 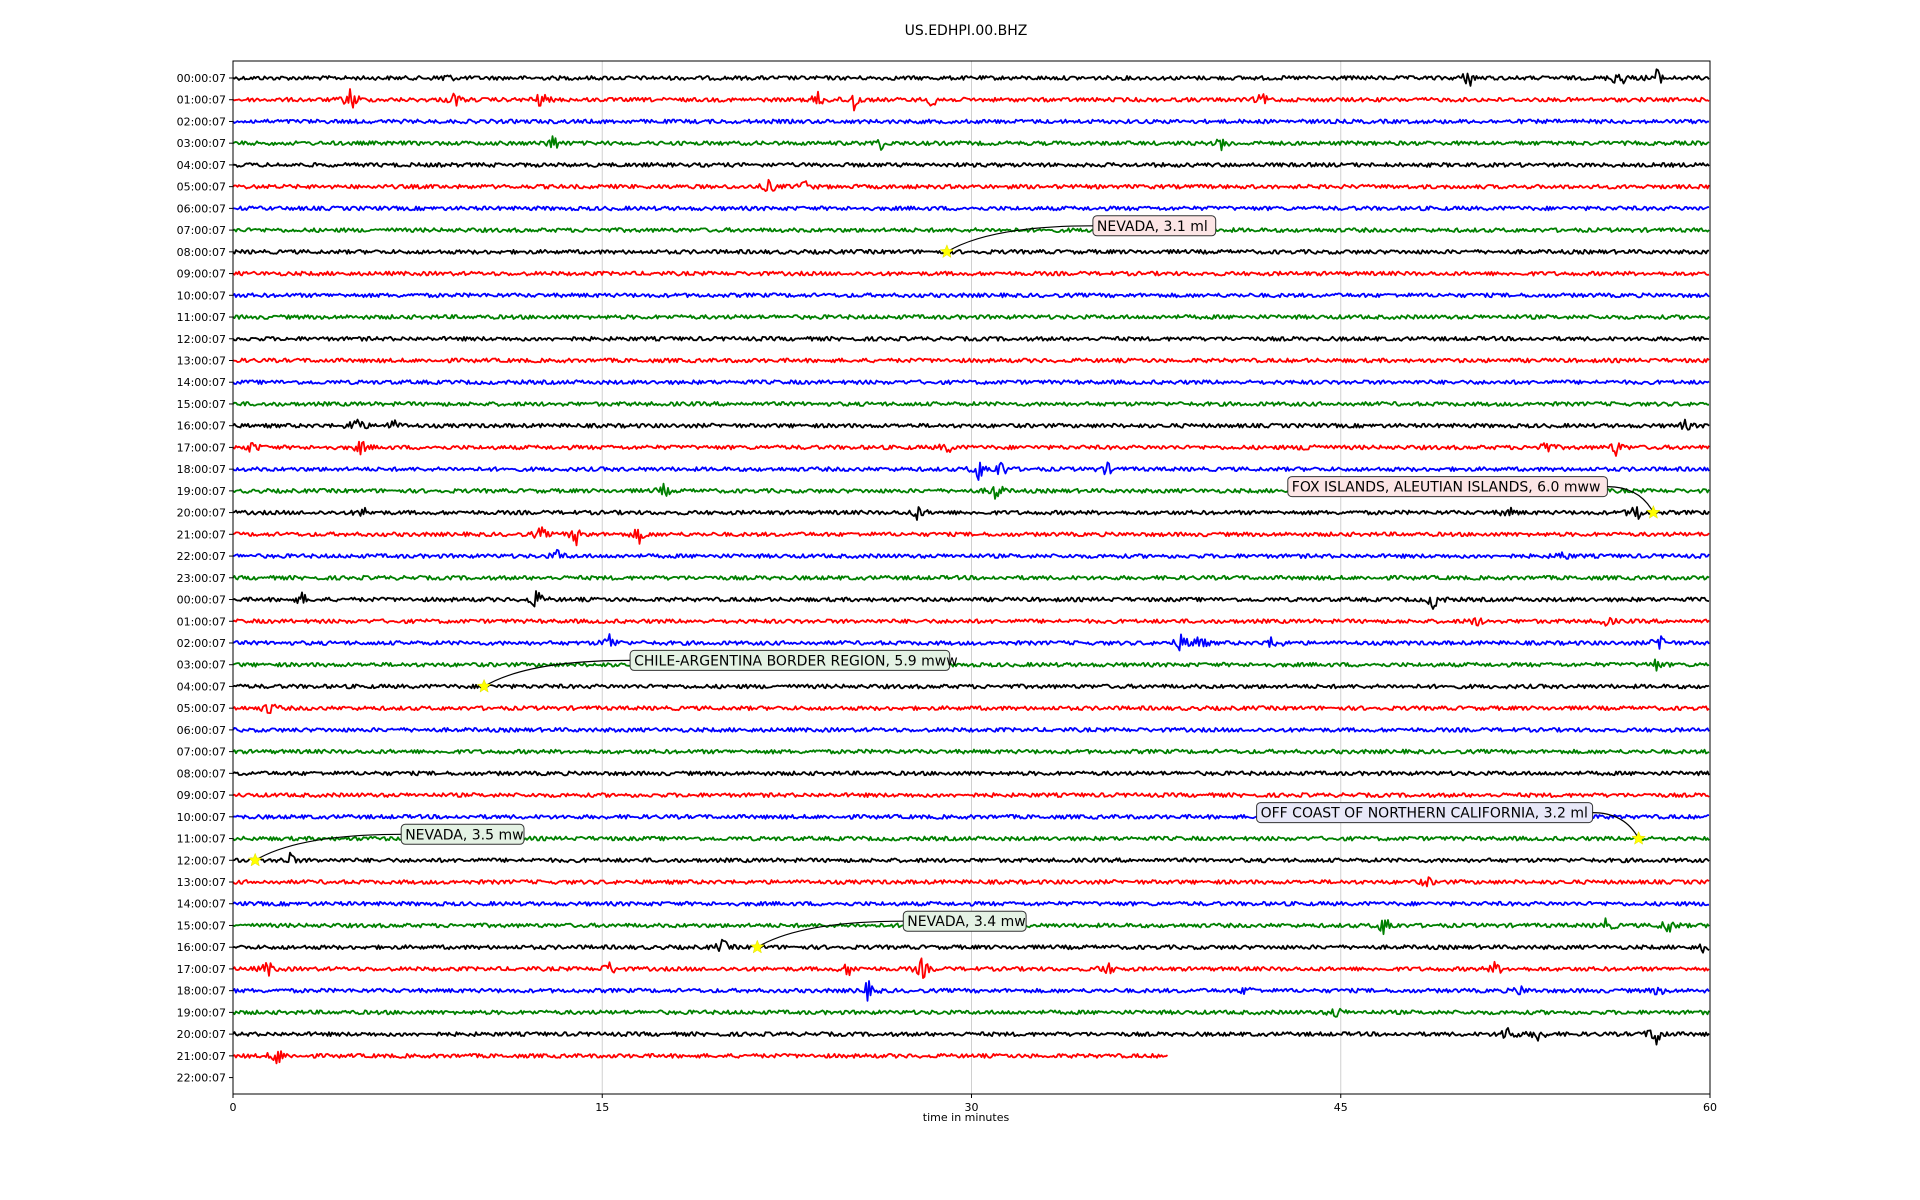 What do you see at coordinates (796, 661) in the screenshot?
I see `event-label: CHILE-ARGENTINA BORDER REGION, 5.9 mww` at bounding box center [796, 661].